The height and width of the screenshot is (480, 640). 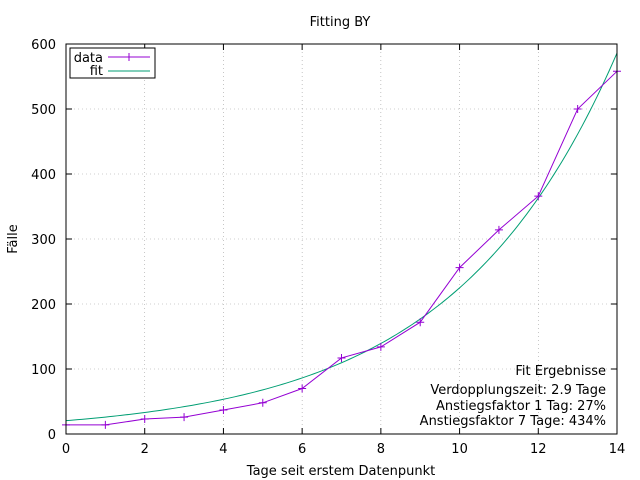 I want to click on legend: data fit, so click(x=112, y=63).